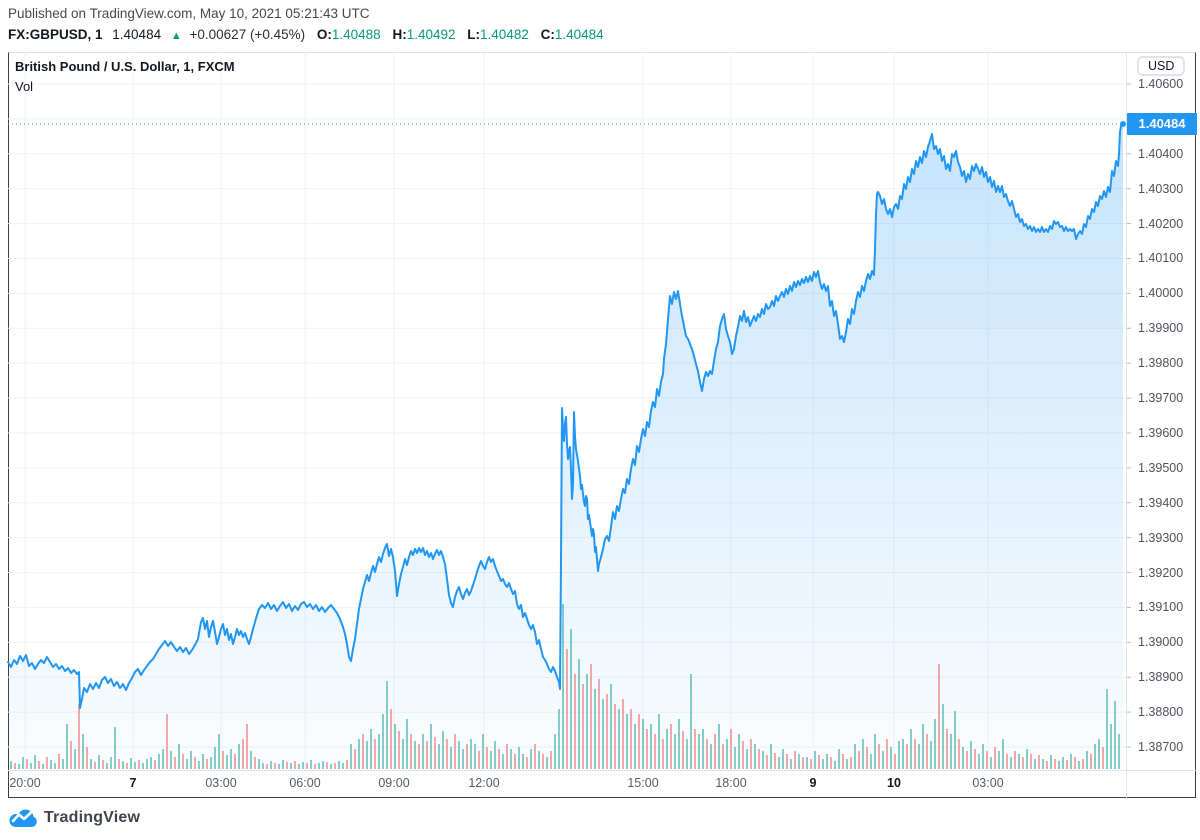  Describe the element at coordinates (504, 34) in the screenshot. I see `low-value: 1.40482` at that location.